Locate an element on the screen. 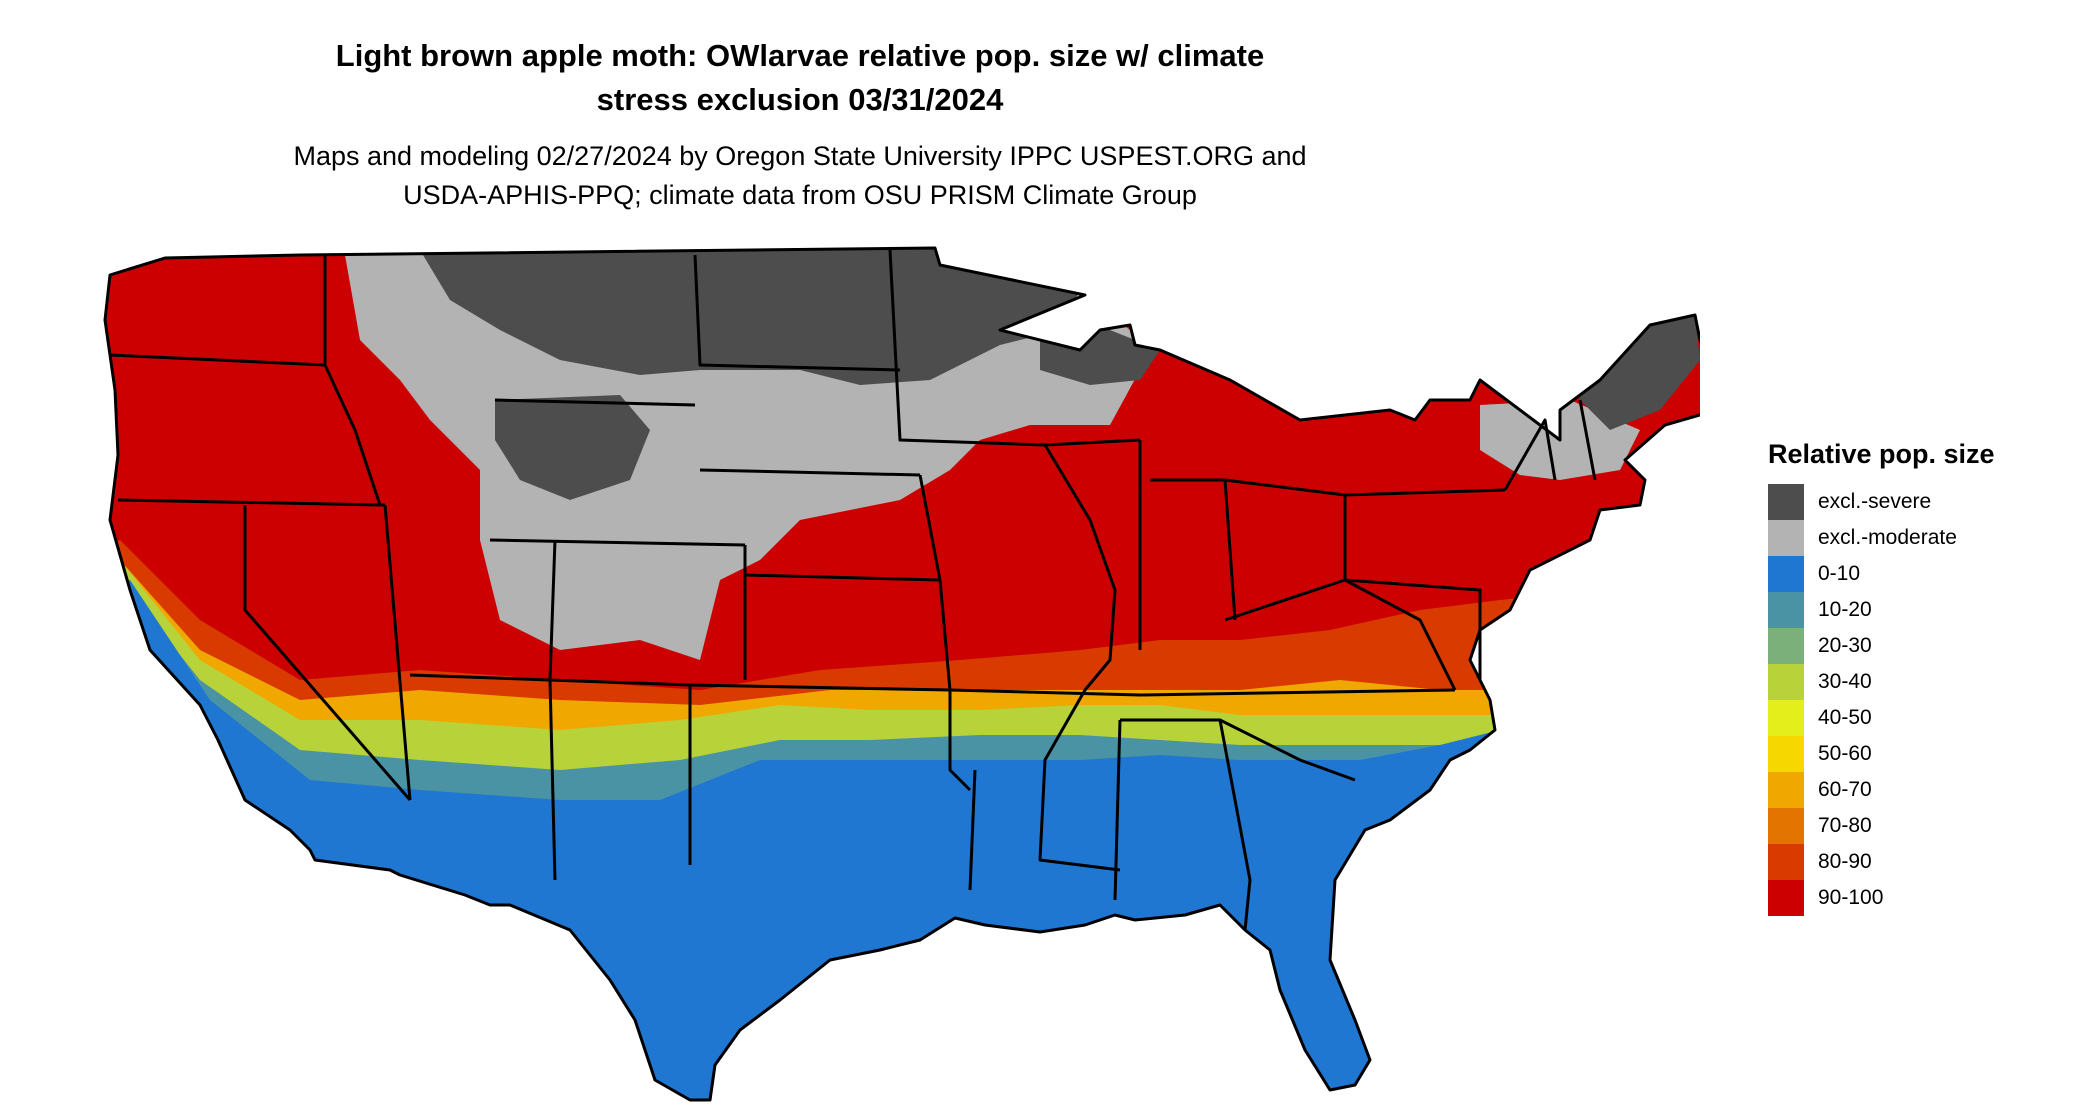 This screenshot has height=1116, width=2100. legend-item: 70-80 is located at coordinates (1928, 826).